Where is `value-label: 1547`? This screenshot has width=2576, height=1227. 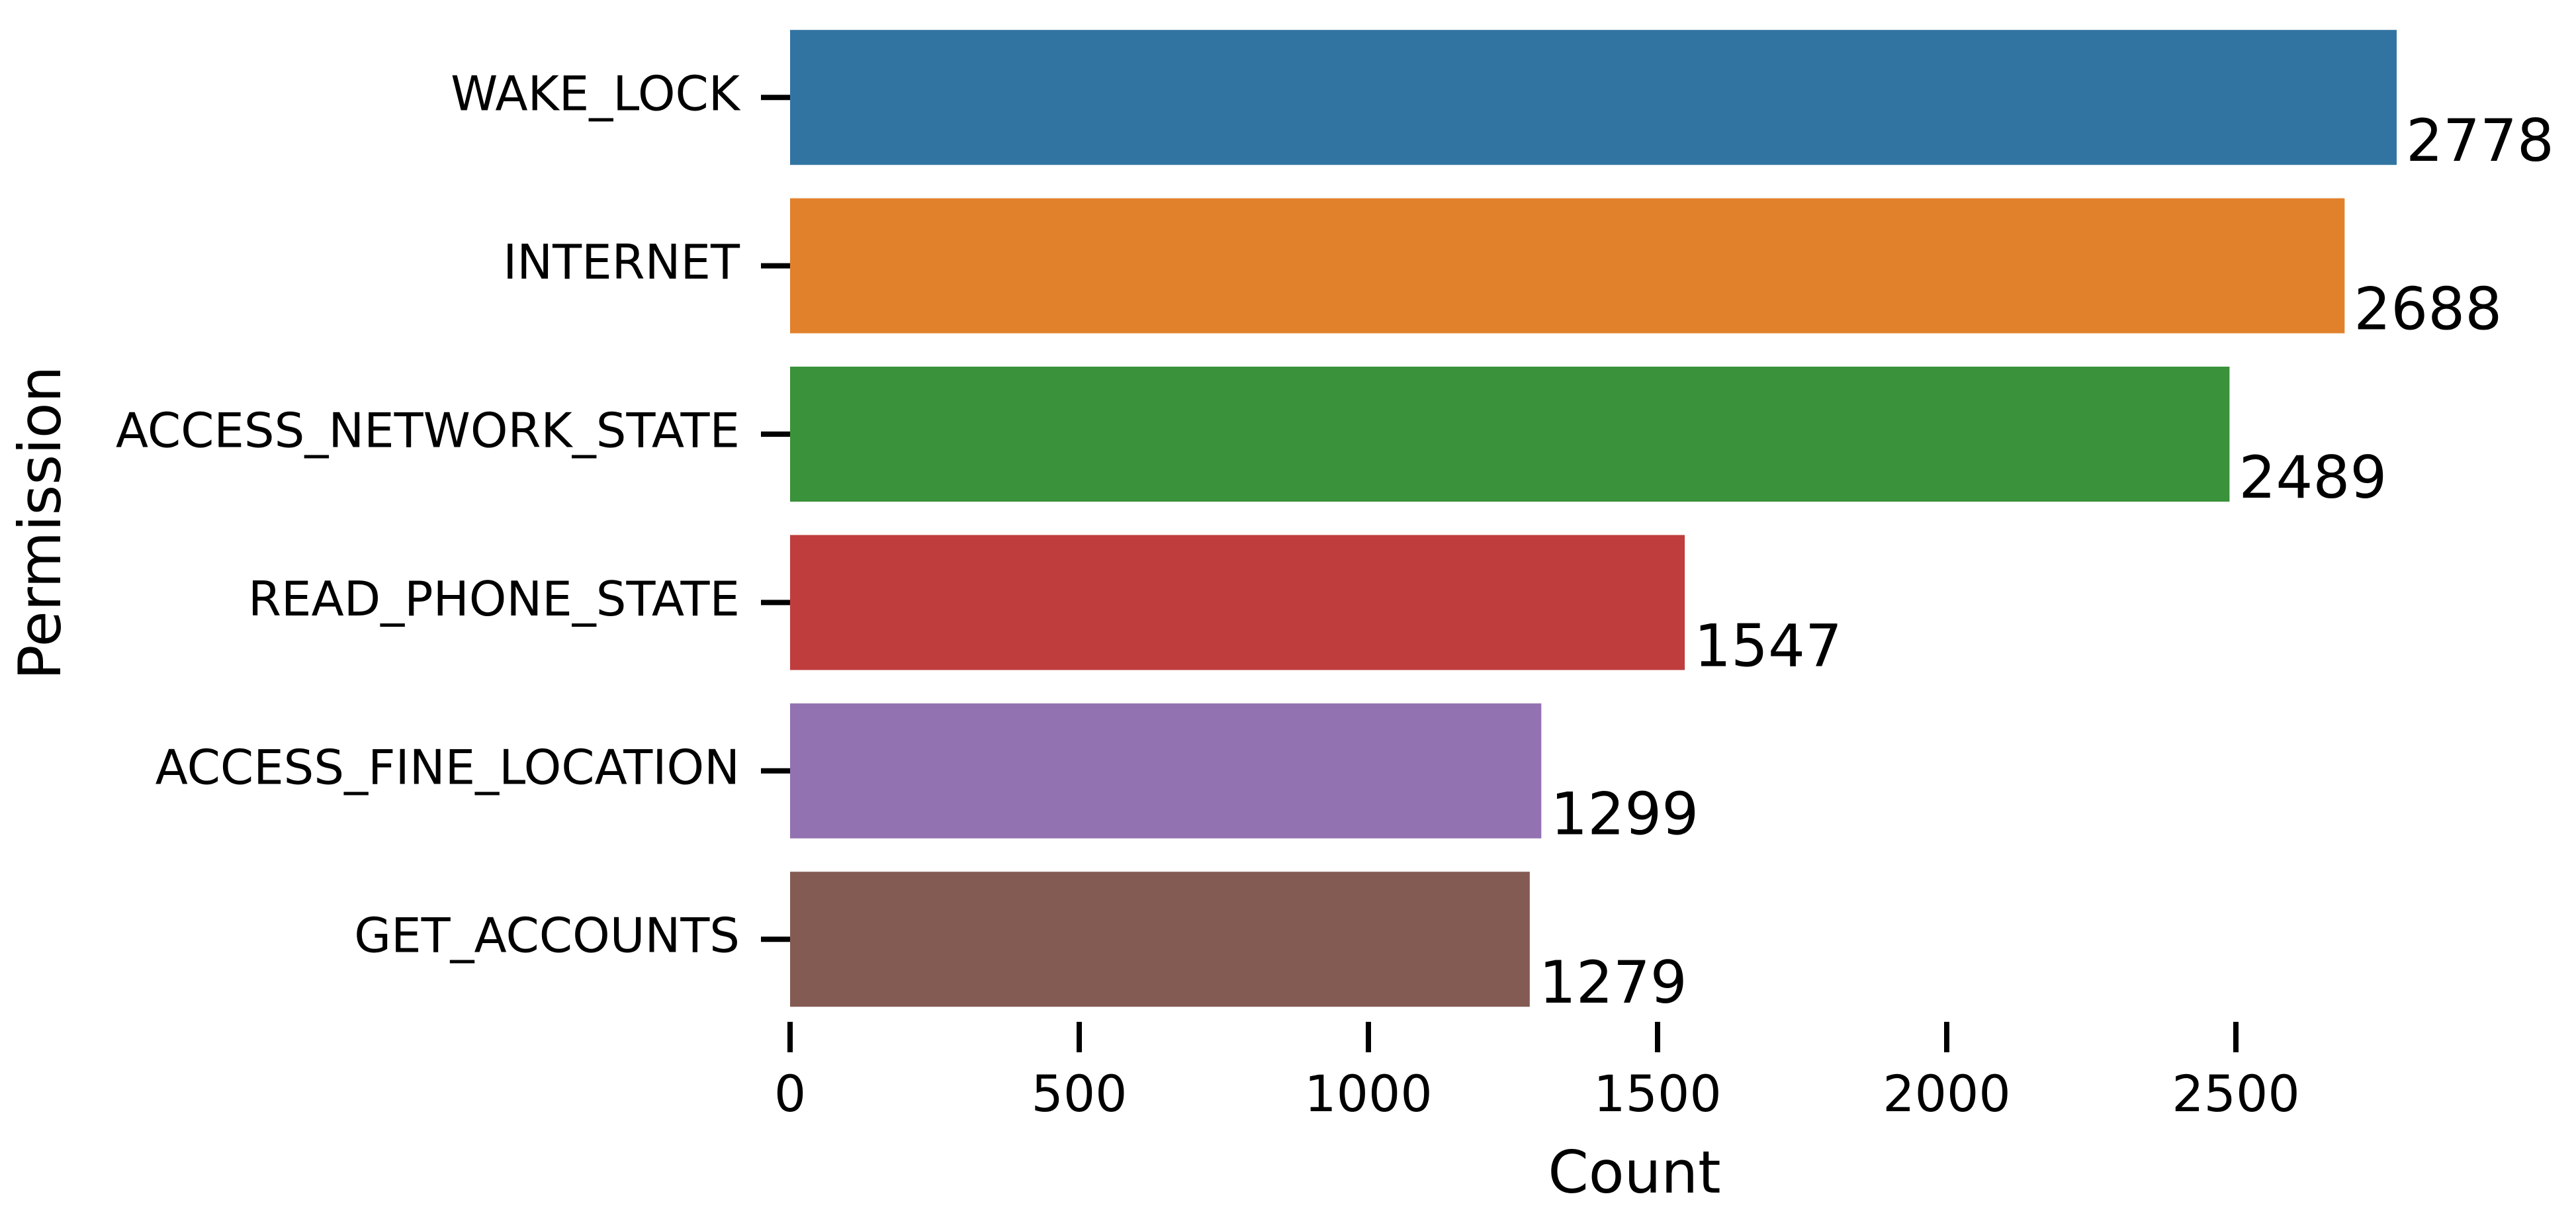
value-label: 1547 is located at coordinates (1768, 646).